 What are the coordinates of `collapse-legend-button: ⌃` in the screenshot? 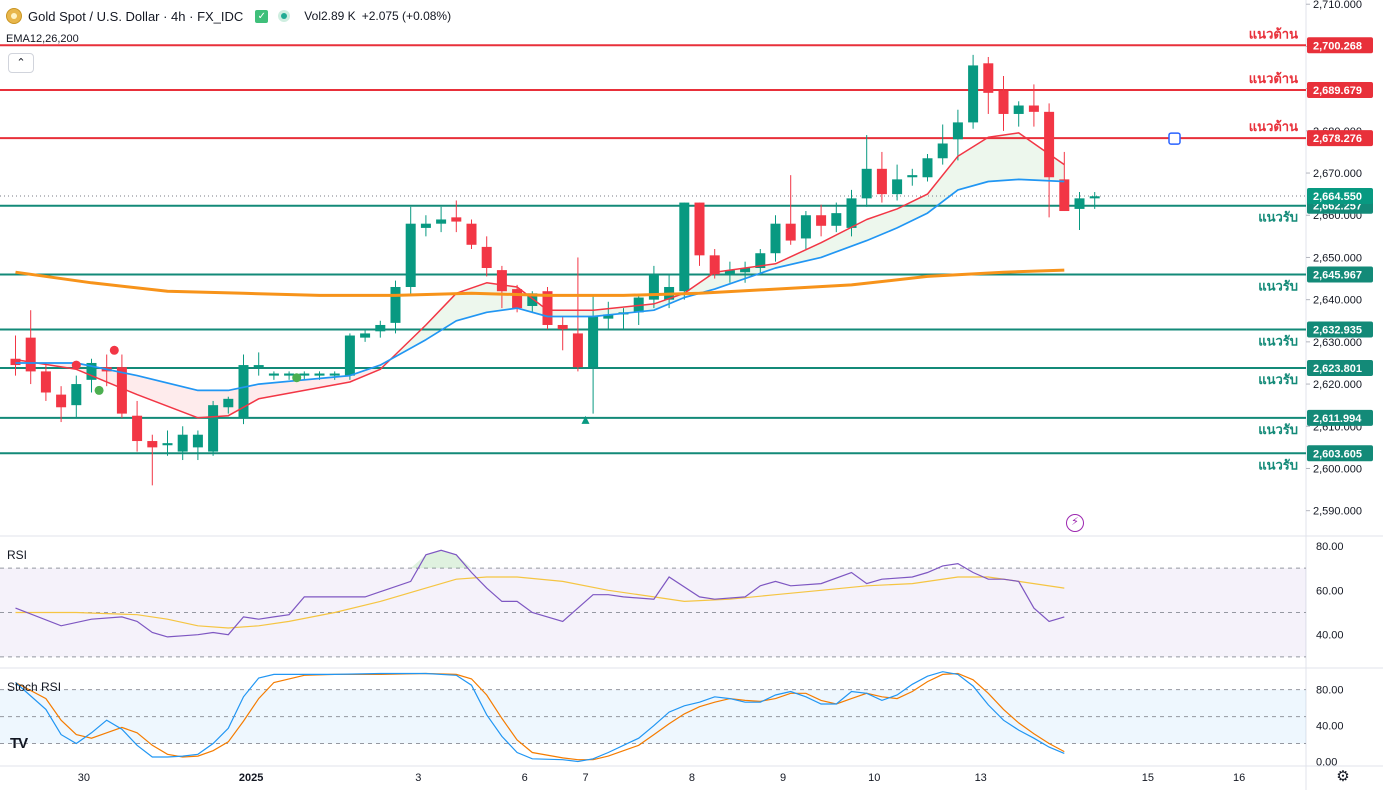 It's located at (21, 63).